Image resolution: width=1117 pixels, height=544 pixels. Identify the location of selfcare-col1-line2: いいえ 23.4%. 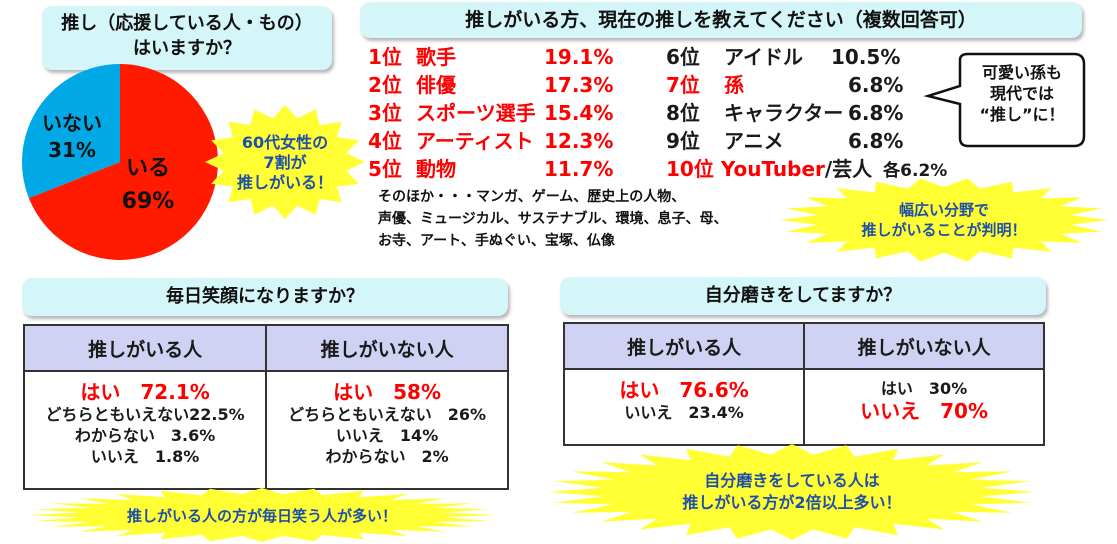
(684, 412).